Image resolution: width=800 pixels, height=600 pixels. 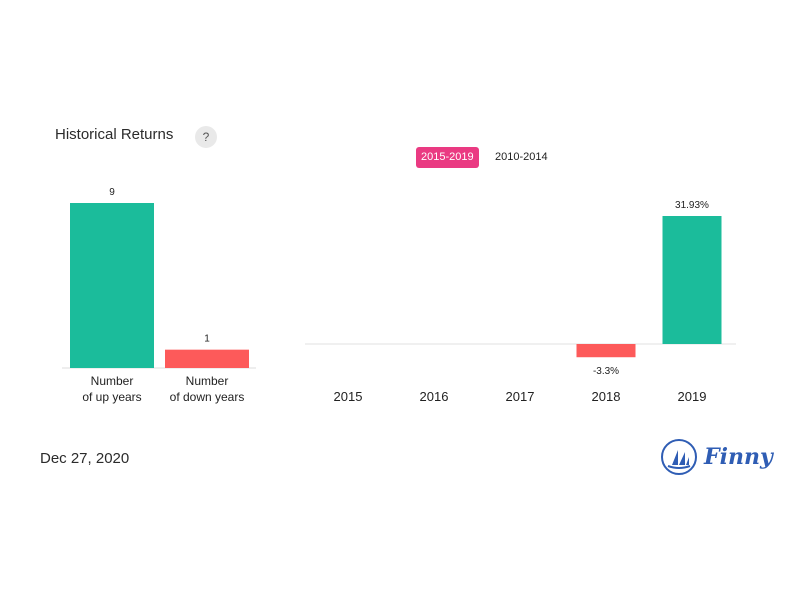 I want to click on year-label: 2016, so click(x=434, y=396).